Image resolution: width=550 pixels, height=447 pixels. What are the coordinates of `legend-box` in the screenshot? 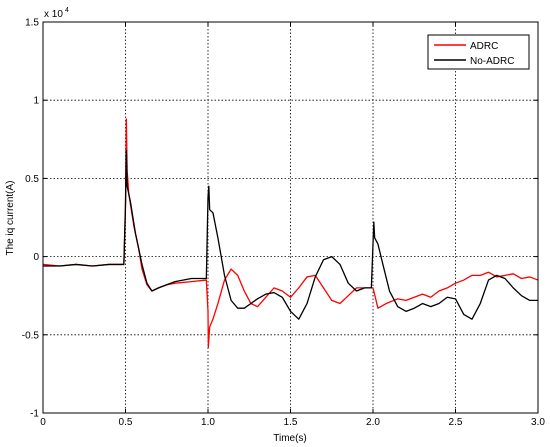 It's located at (478, 52).